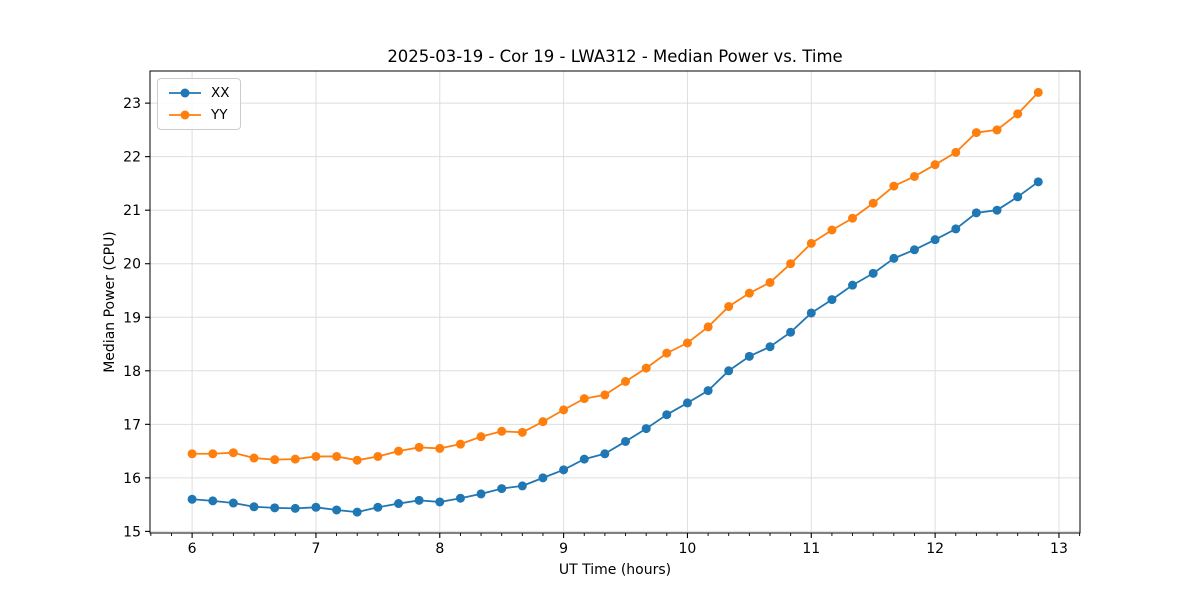 The width and height of the screenshot is (1200, 600). Describe the element at coordinates (1059, 549) in the screenshot. I see `svg-text: 13` at that location.